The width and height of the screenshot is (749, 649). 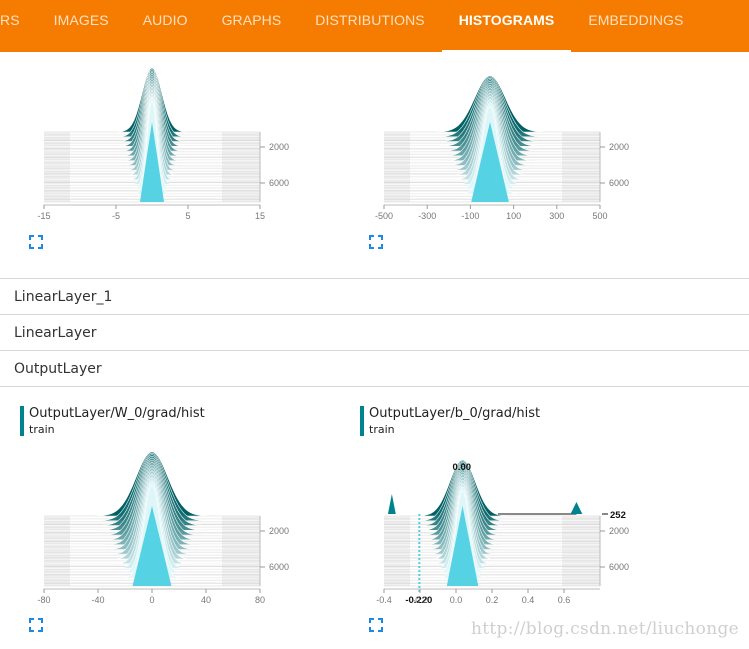 What do you see at coordinates (10, 20) in the screenshot?
I see `tab-scalars: RS` at bounding box center [10, 20].